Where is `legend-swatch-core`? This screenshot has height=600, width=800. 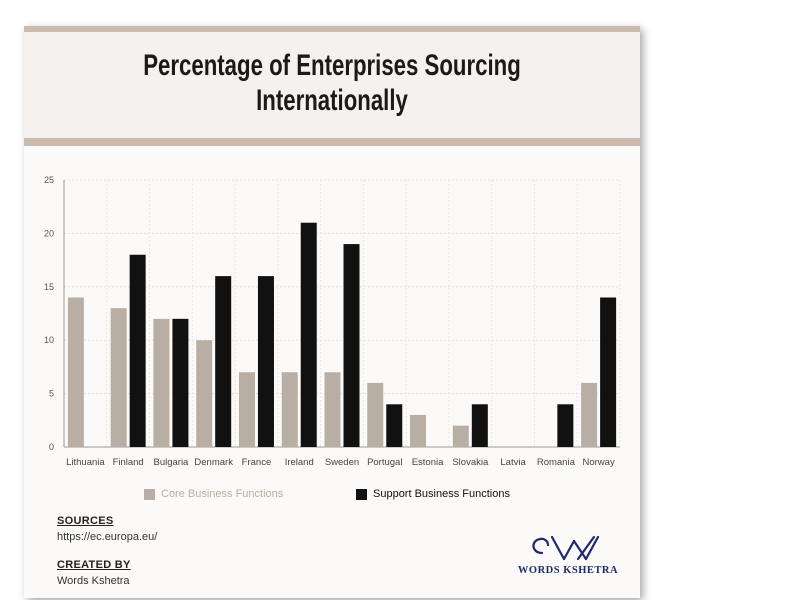 legend-swatch-core is located at coordinates (149, 494).